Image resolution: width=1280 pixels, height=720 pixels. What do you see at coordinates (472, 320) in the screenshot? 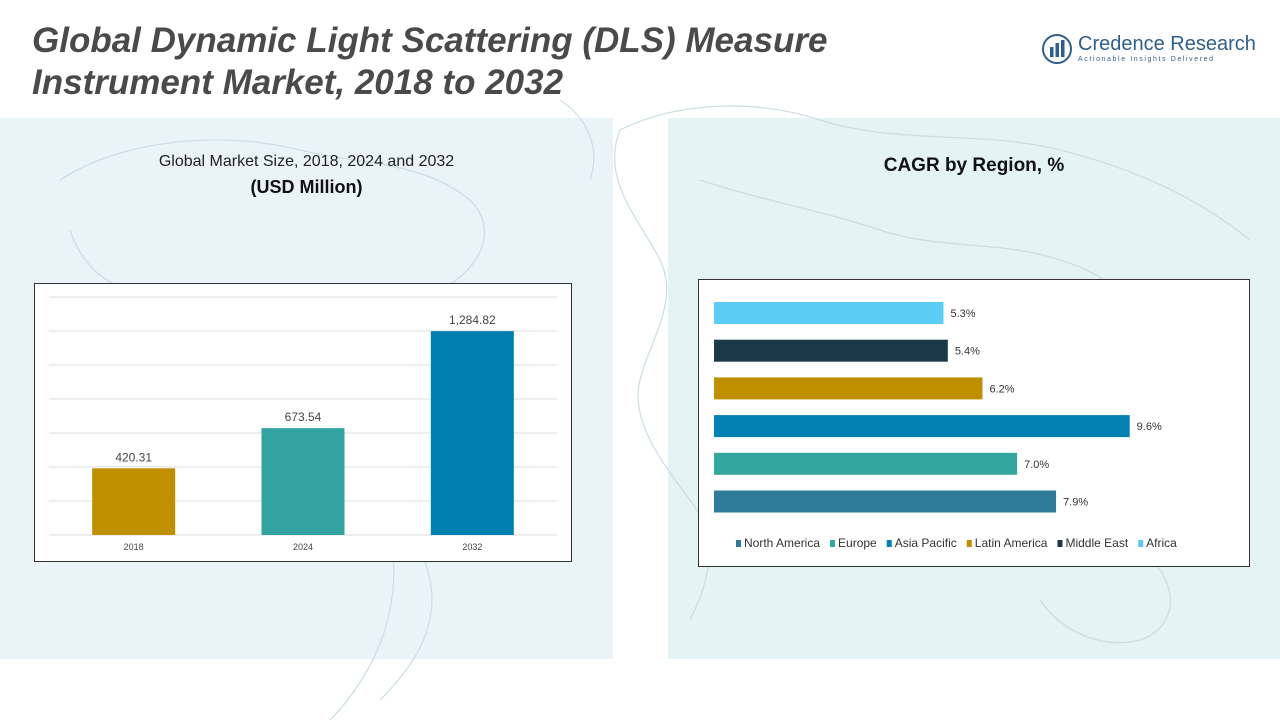
I see `bar-value-label: 1,284.82` at bounding box center [472, 320].